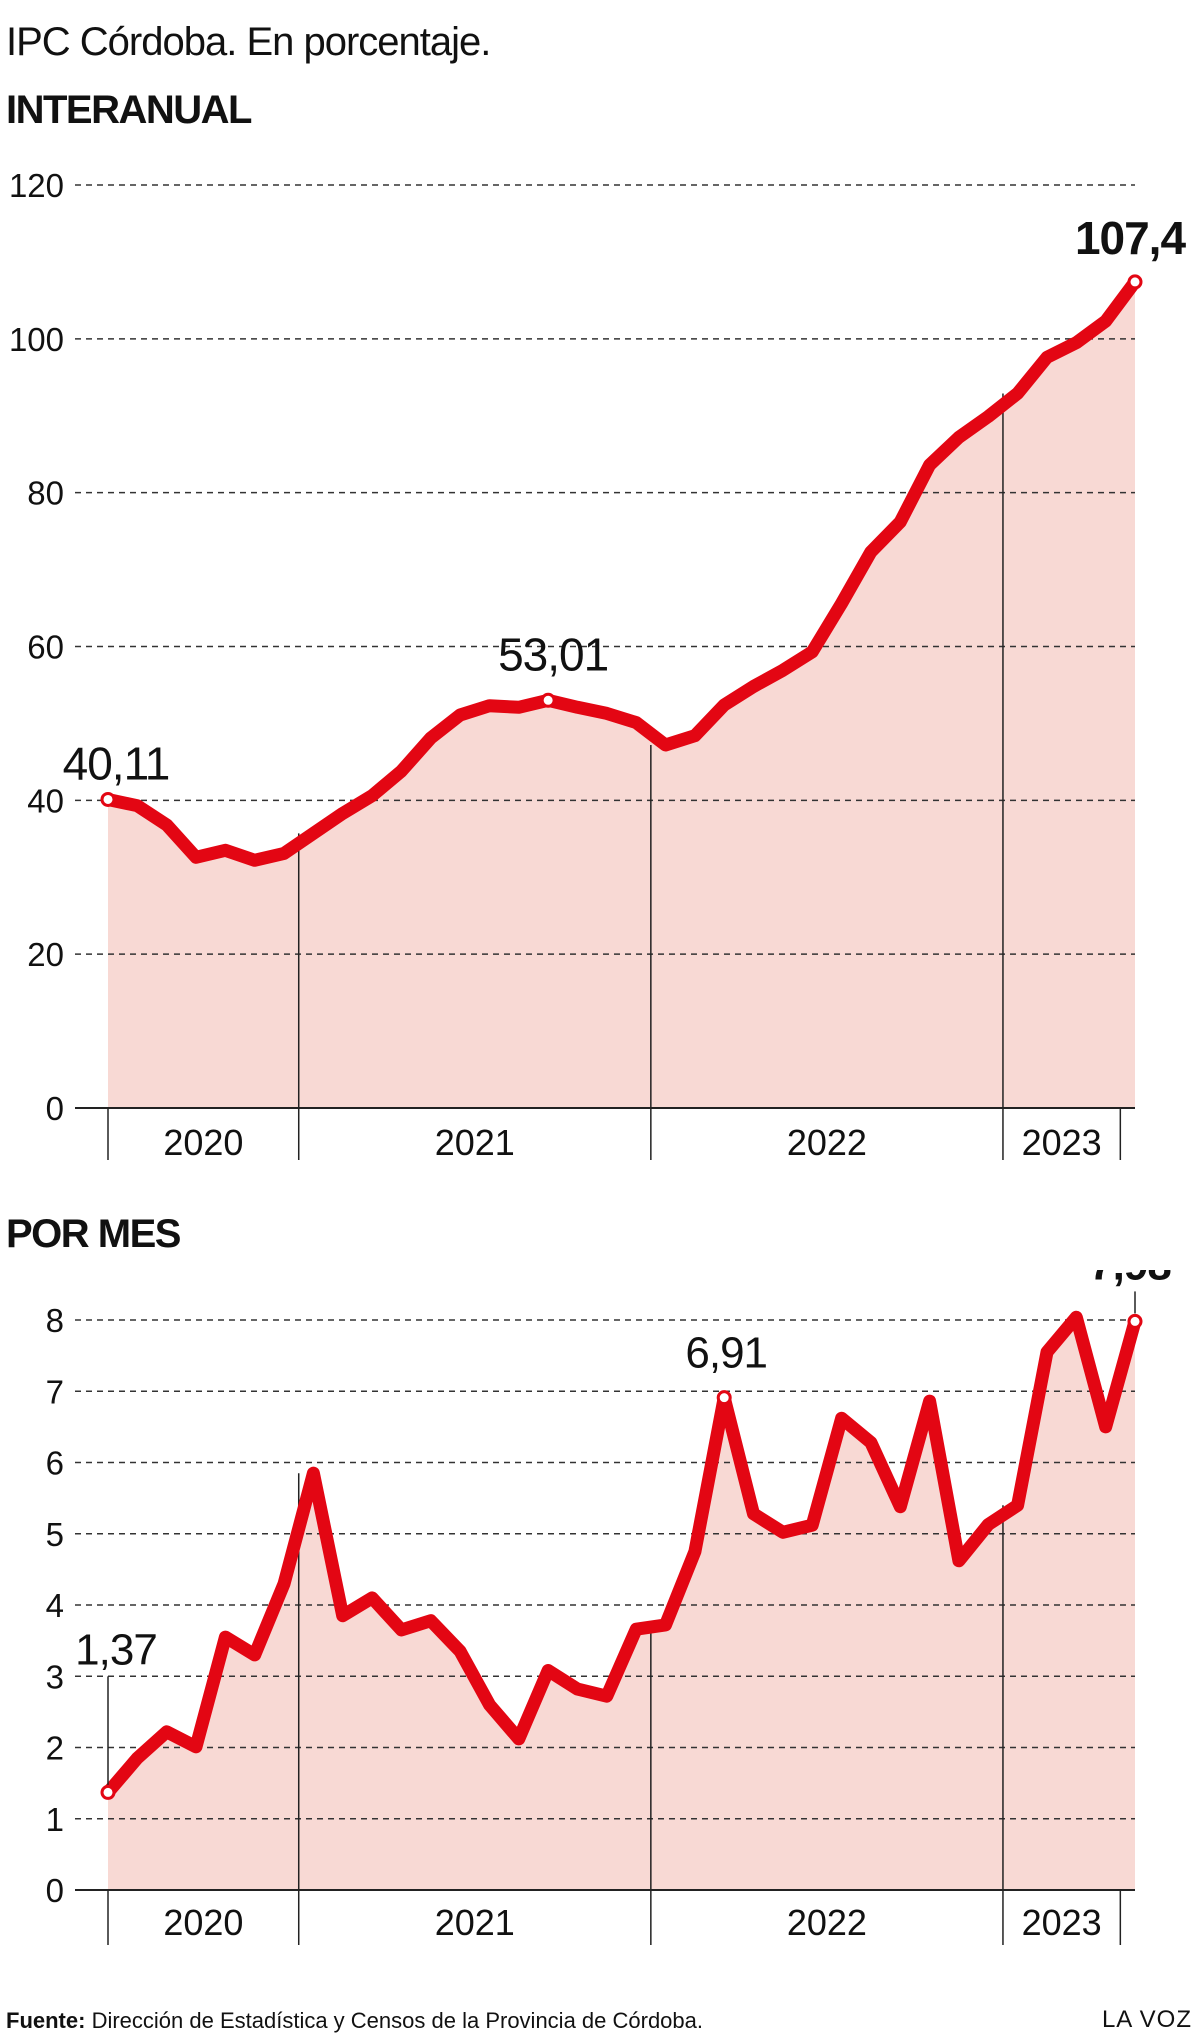  Describe the element at coordinates (553, 654) in the screenshot. I see `data-label: 53,01` at that location.